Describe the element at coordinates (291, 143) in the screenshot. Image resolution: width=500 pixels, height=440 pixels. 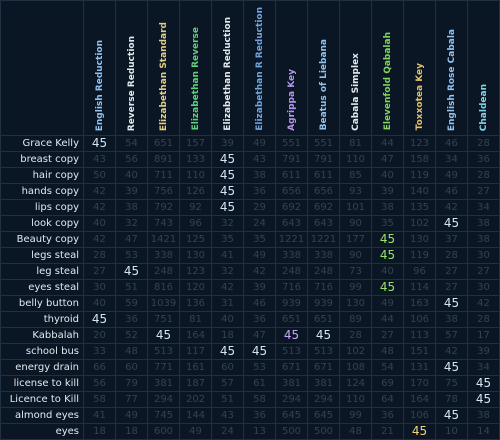
I see `cipher-value-cell: 551` at that location.